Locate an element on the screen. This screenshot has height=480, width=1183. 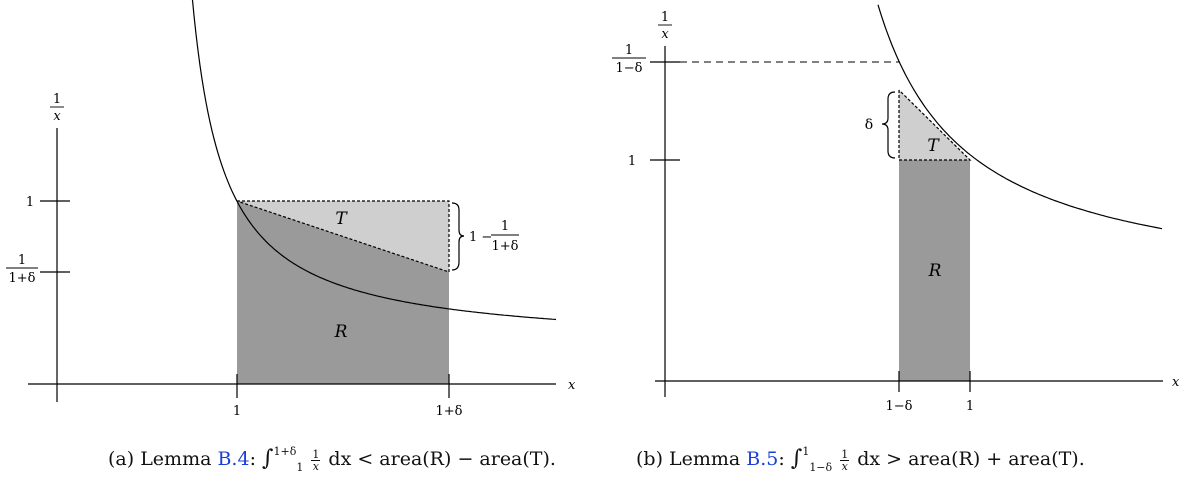
y-axis-label-den-b: x is located at coordinates (665, 34).